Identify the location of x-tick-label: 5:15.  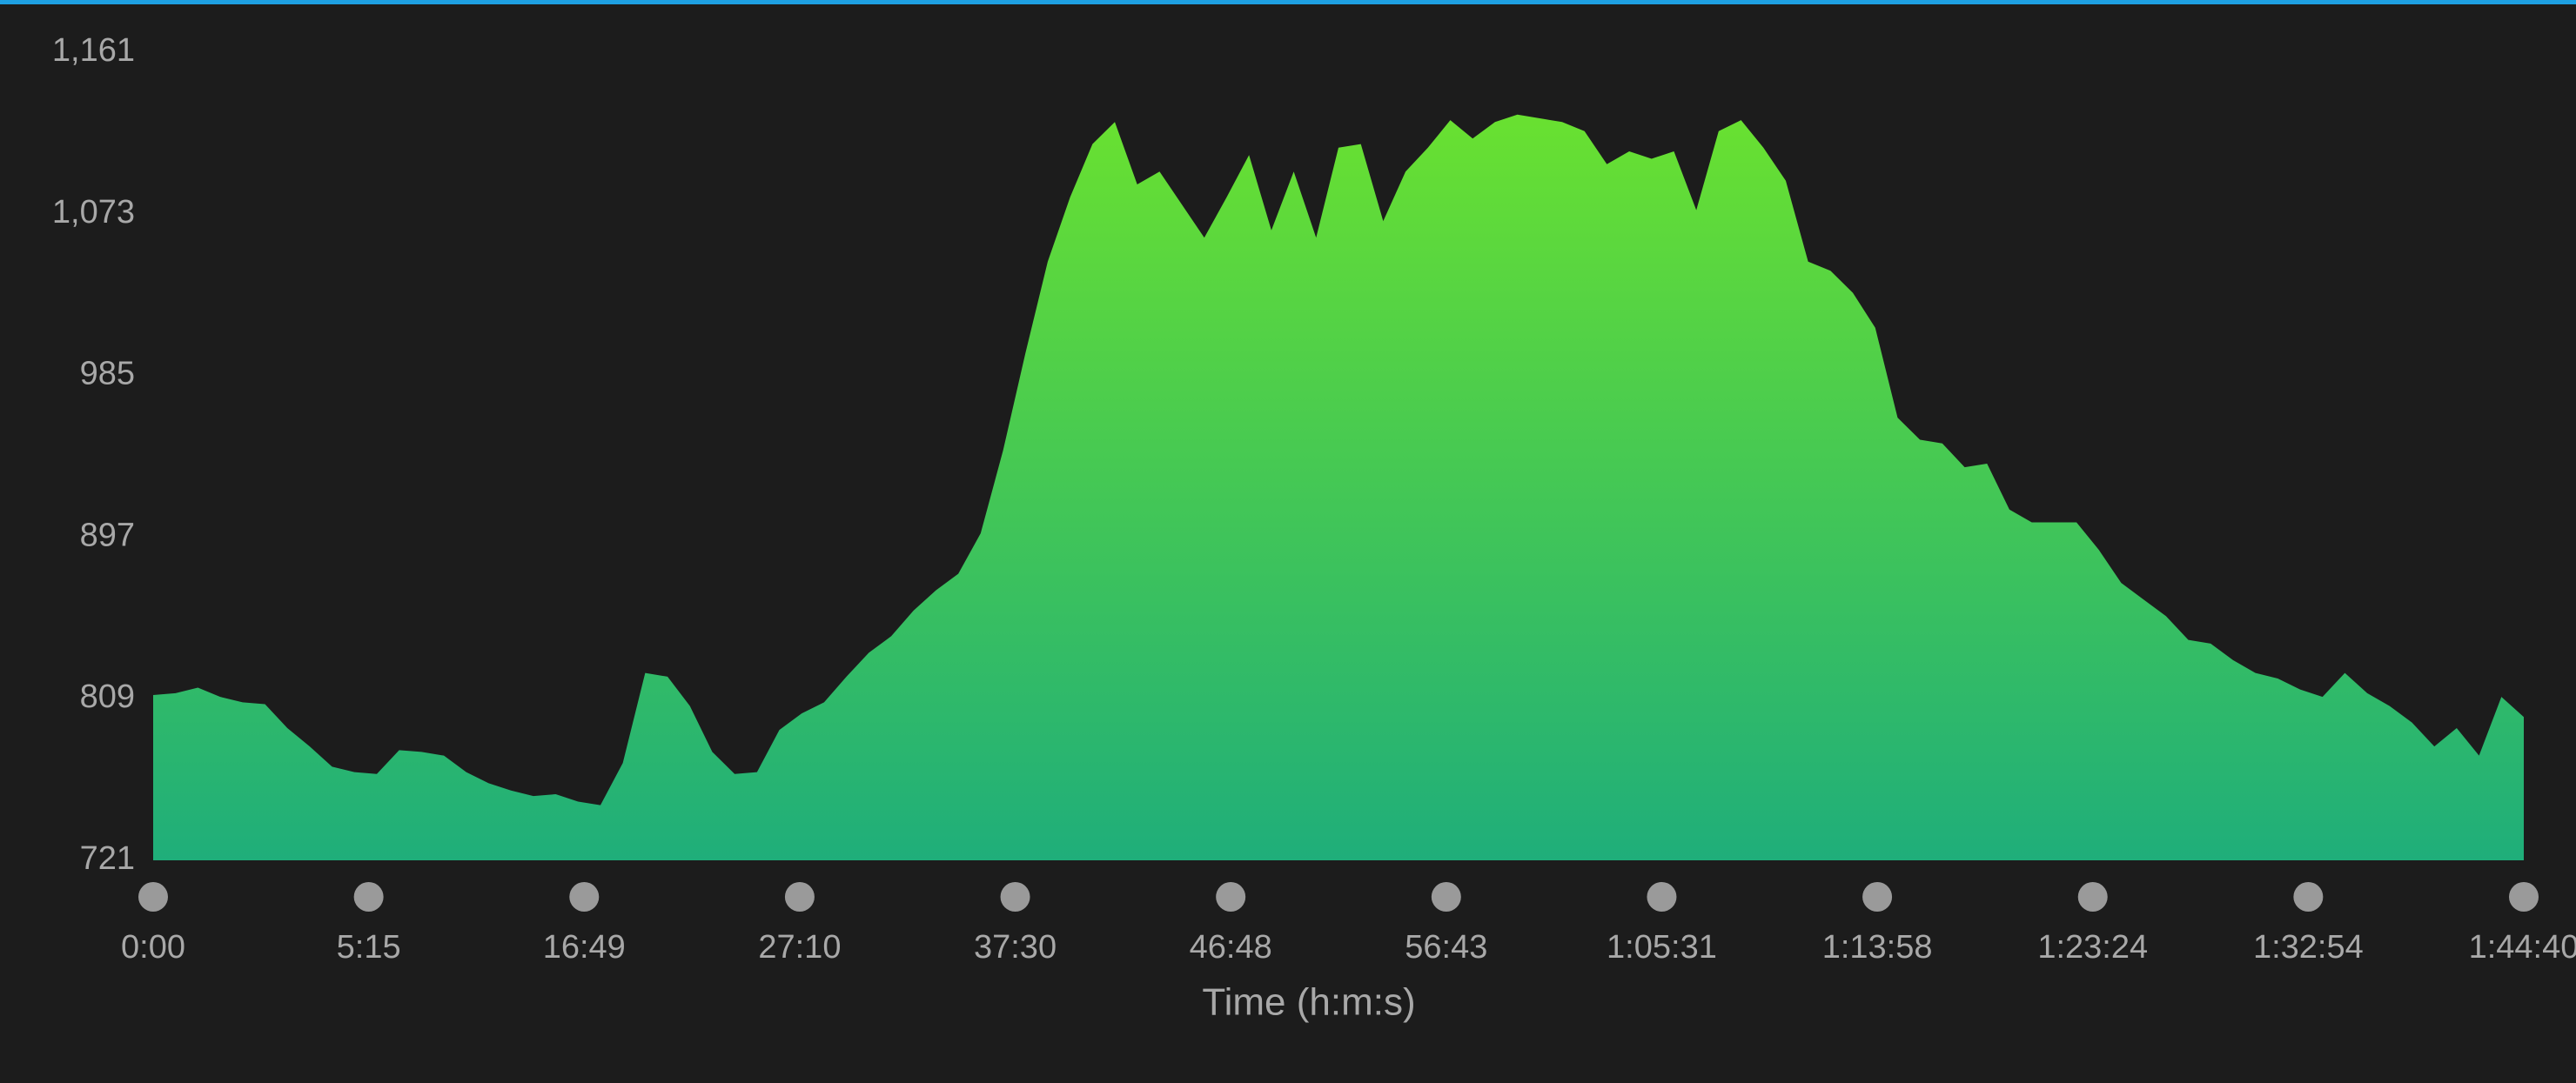
(369, 947).